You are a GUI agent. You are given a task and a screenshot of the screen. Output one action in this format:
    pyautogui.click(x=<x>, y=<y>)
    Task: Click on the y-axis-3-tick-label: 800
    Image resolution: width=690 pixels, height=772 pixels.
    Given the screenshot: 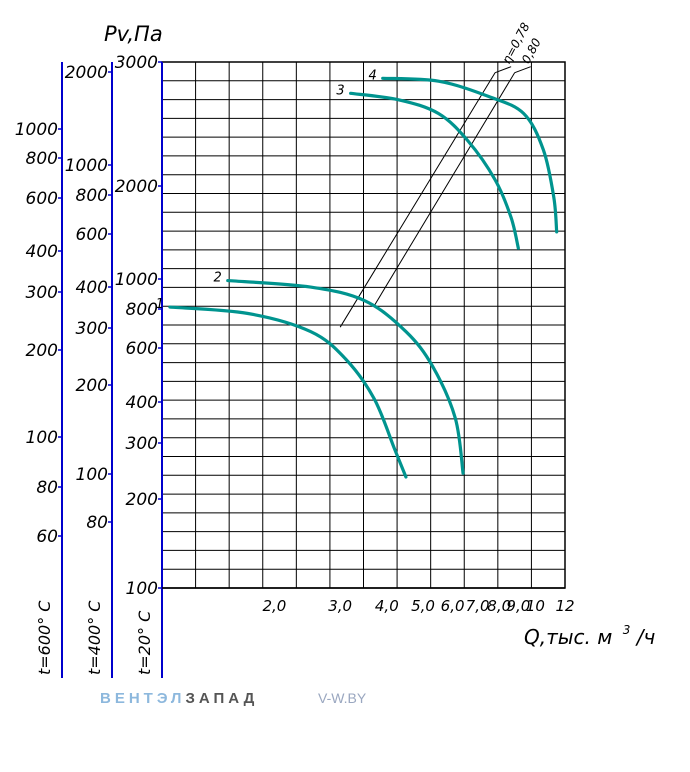 What is the action you would take?
    pyautogui.click(x=42, y=159)
    